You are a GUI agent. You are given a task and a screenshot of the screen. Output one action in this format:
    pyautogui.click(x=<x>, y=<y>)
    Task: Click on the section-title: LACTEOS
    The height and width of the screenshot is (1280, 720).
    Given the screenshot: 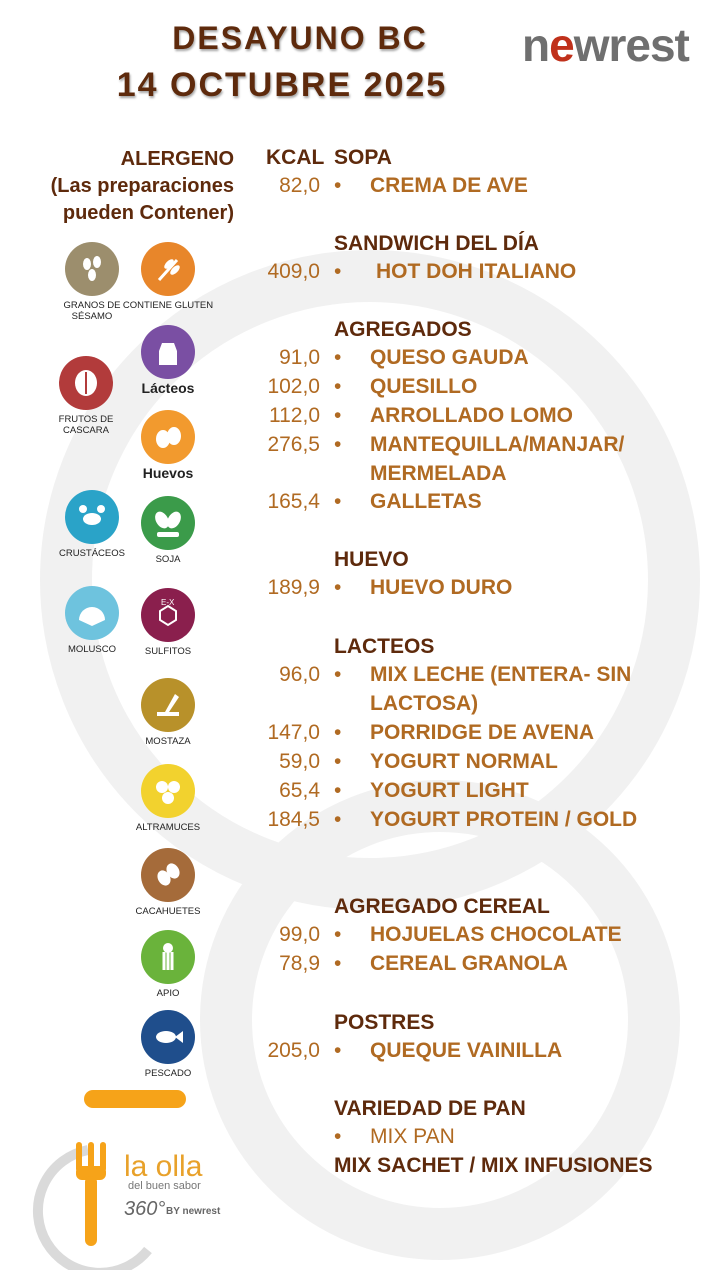 What is the action you would take?
    pyautogui.click(x=384, y=646)
    